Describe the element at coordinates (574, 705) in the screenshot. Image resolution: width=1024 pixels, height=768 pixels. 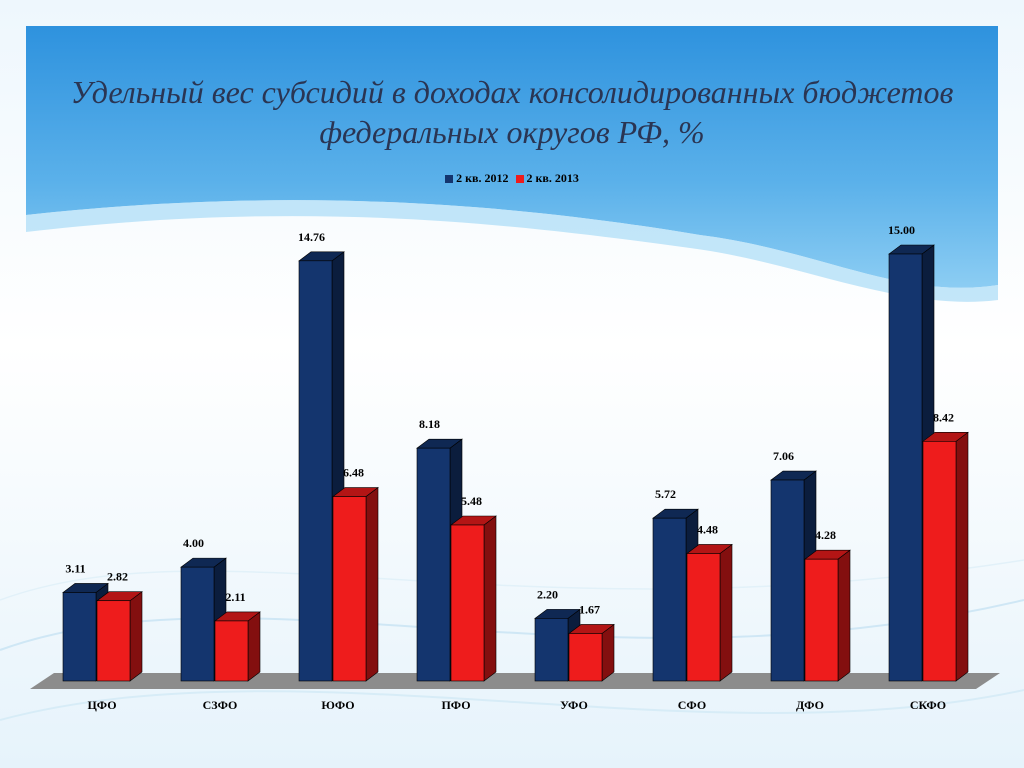
I see `category-label-5: УФО` at that location.